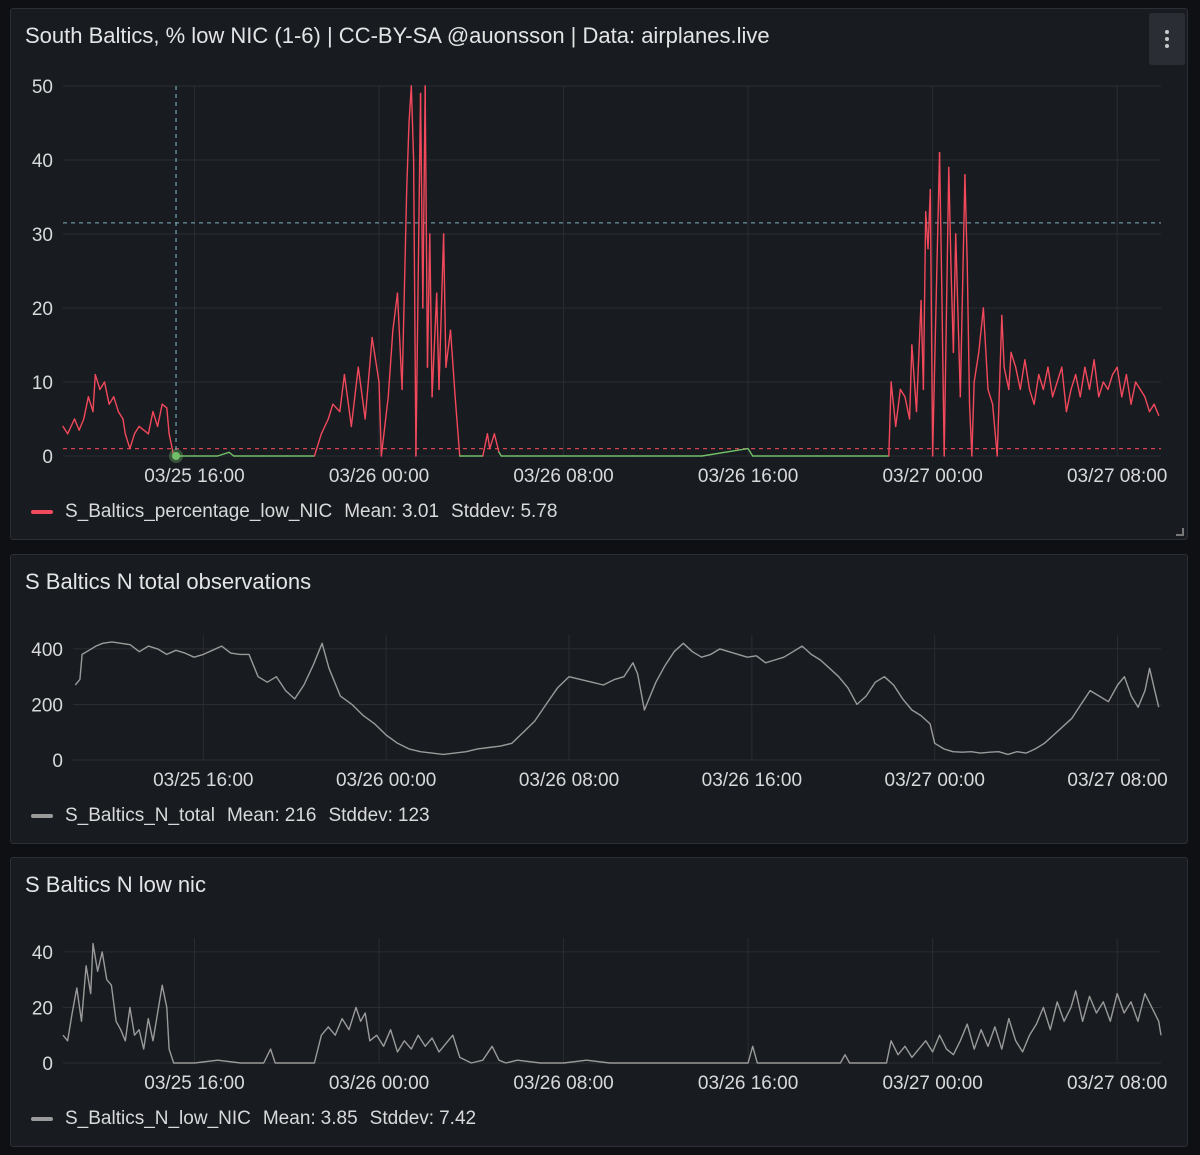 Image resolution: width=1200 pixels, height=1155 pixels. I want to click on hover-point, so click(176, 456).